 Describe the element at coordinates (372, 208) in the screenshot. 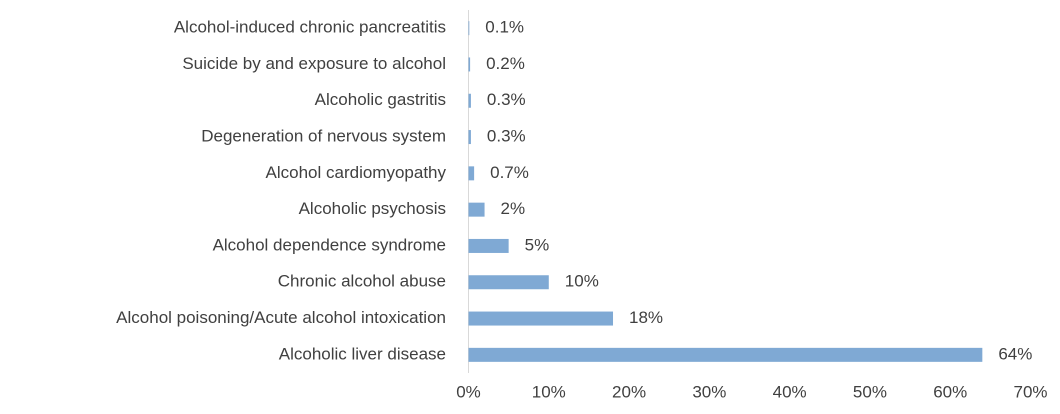

I see `y-tick-label: Alcoholic psychosis` at that location.